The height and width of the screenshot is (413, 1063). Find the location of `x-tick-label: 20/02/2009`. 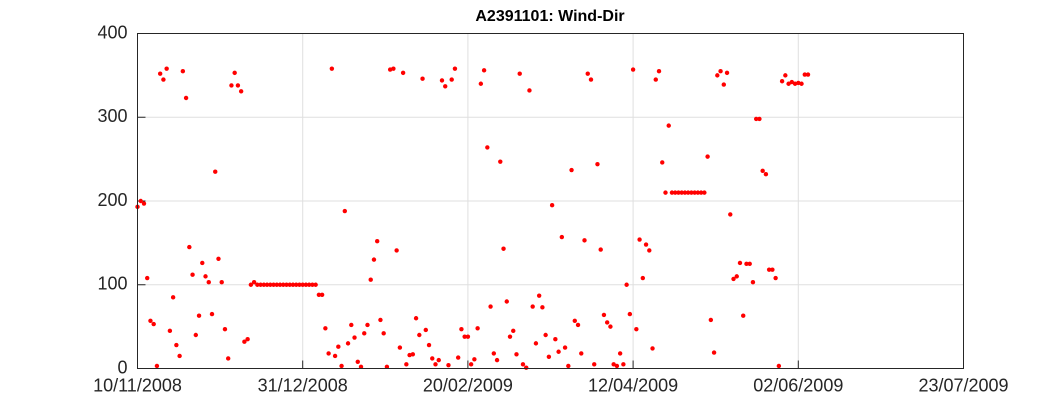

x-tick-label: 20/02/2009 is located at coordinates (468, 385).